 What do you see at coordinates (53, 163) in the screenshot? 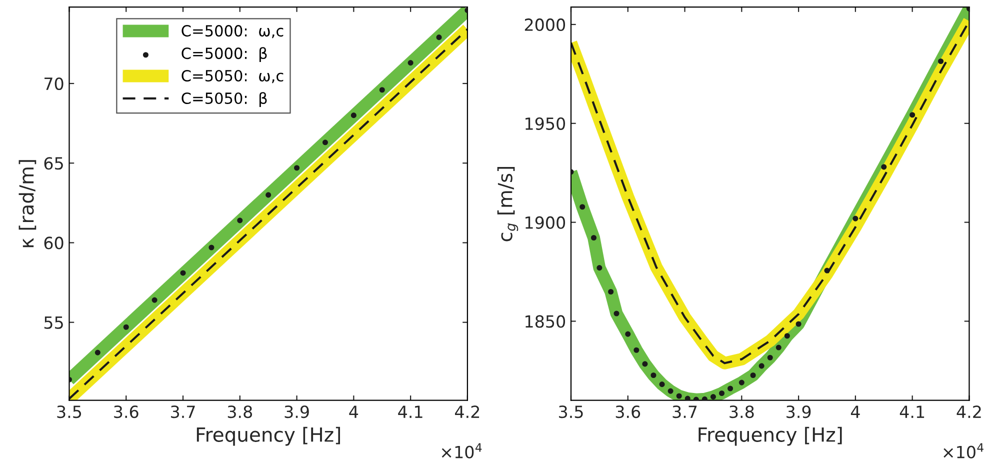
I see `y-tick-label: 65` at bounding box center [53, 163].